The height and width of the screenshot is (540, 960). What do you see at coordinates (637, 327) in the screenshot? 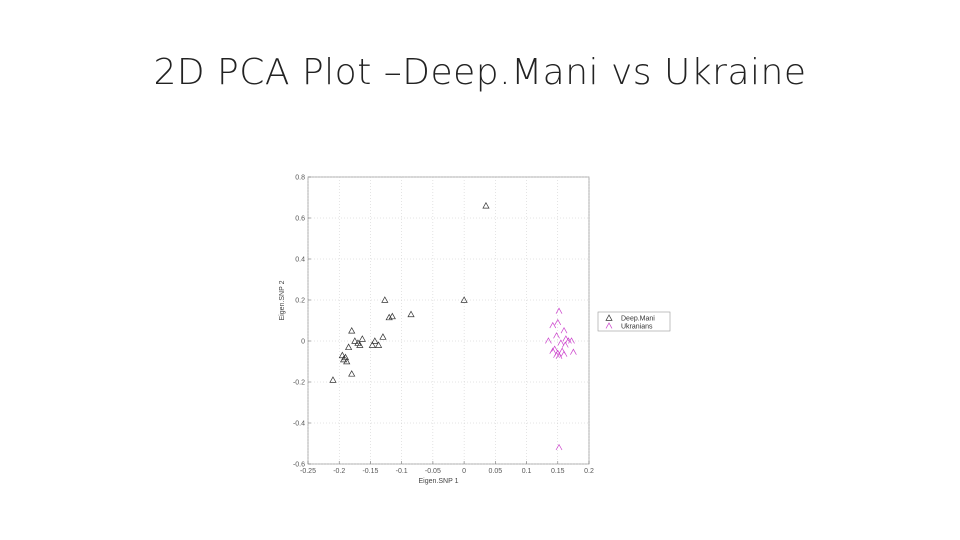
I see `legend-label: Ukranians` at bounding box center [637, 327].